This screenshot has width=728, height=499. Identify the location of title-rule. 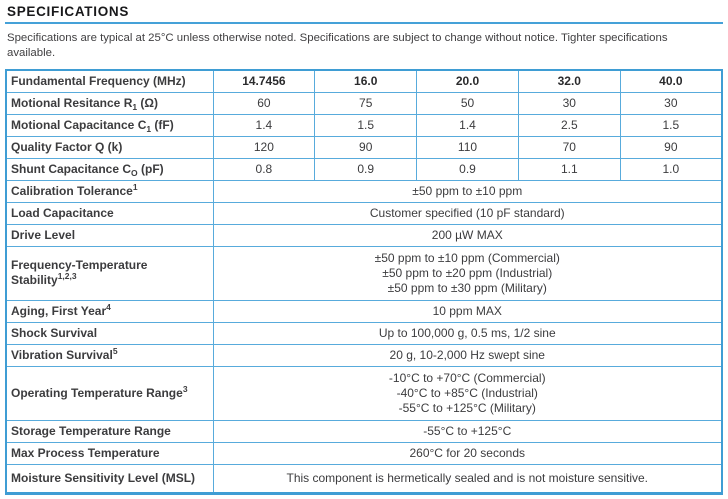
(364, 23).